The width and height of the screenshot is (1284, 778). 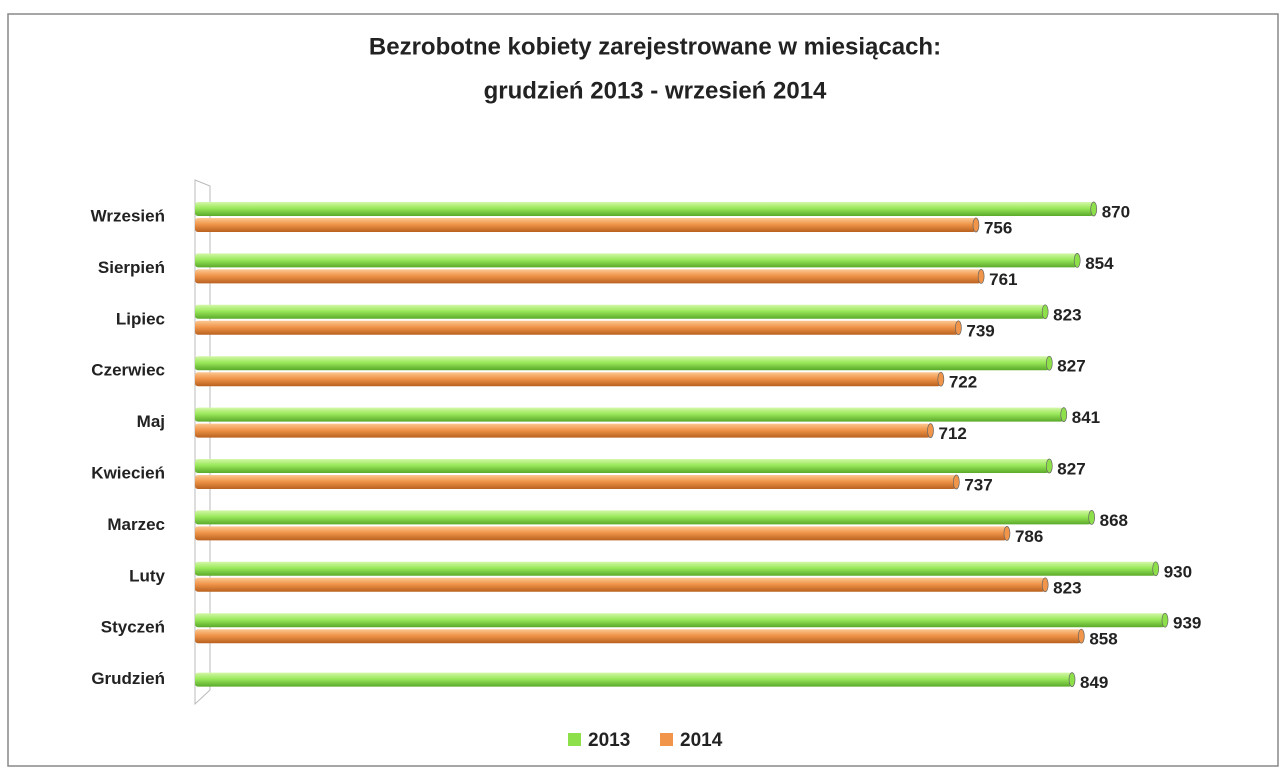 I want to click on data-label: 786, so click(x=1029, y=536).